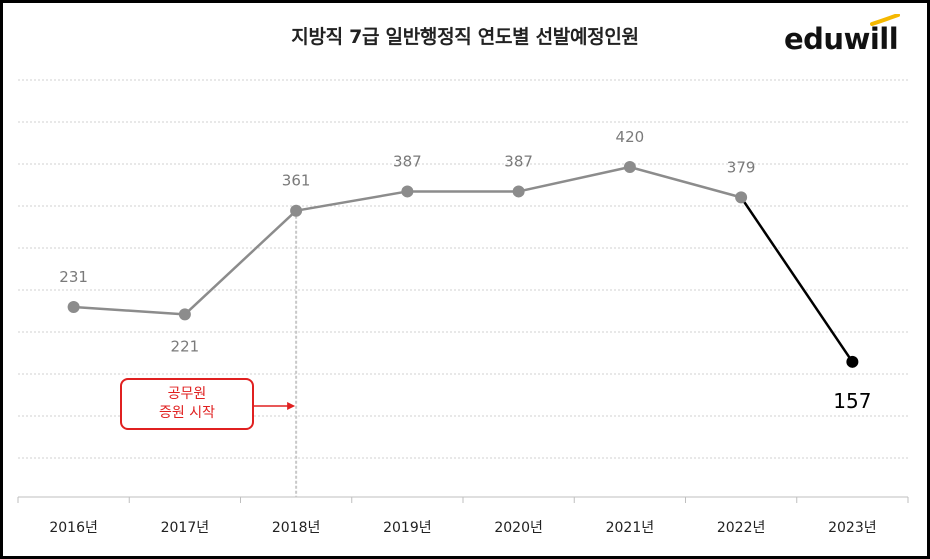  I want to click on annotation-arrow-head, so click(291, 406).